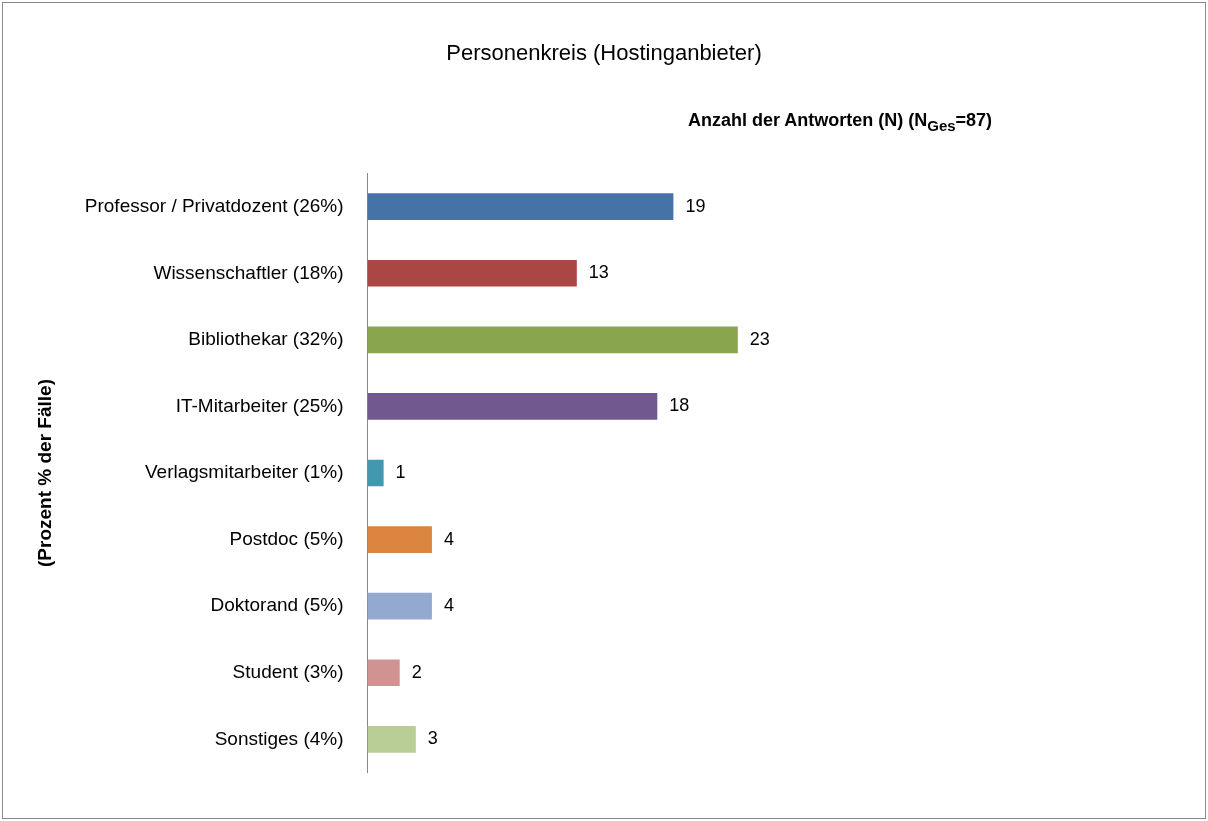  What do you see at coordinates (259, 405) in the screenshot?
I see `y-tick-label: IT-Mitarbeiter (25%)` at bounding box center [259, 405].